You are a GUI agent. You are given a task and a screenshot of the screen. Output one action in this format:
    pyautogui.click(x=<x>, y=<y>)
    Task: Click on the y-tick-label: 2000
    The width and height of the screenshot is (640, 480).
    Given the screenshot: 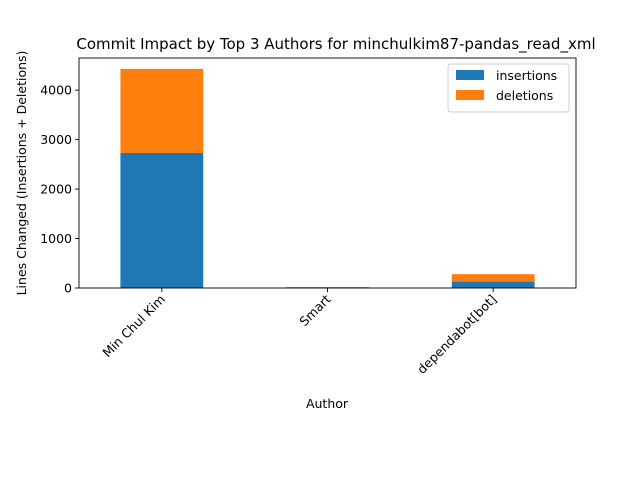 What is the action you would take?
    pyautogui.click(x=56, y=189)
    